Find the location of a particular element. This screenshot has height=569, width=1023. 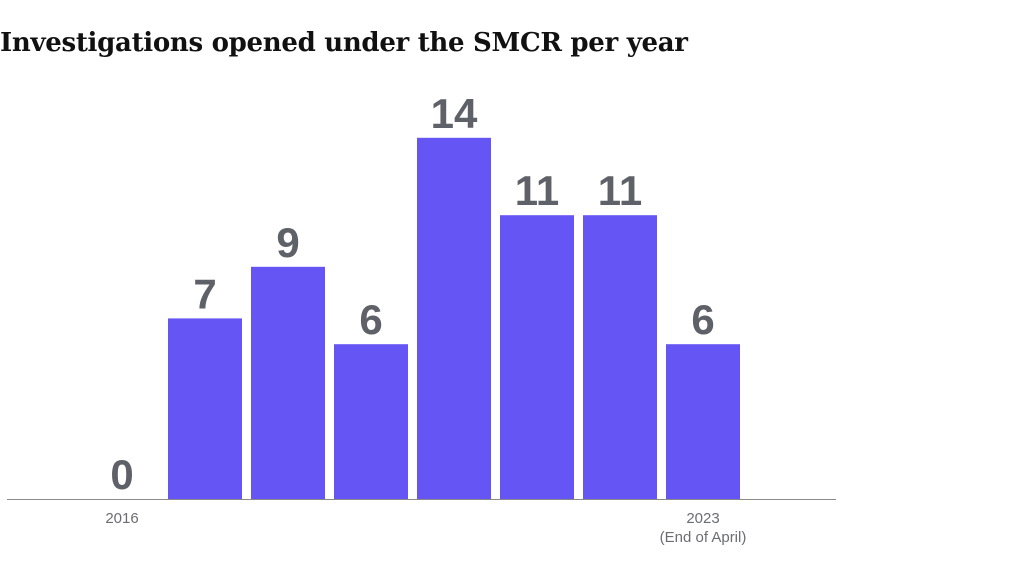

value-label-2022: 11 is located at coordinates (620, 190).